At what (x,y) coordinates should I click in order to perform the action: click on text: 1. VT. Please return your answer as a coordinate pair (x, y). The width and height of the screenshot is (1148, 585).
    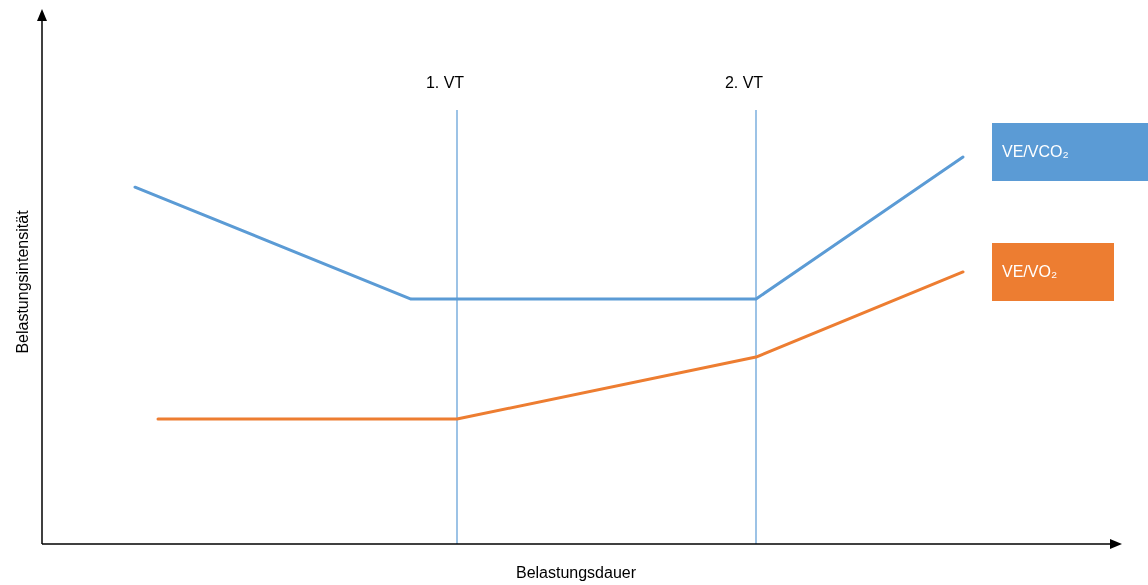
    Looking at the image, I should click on (445, 82).